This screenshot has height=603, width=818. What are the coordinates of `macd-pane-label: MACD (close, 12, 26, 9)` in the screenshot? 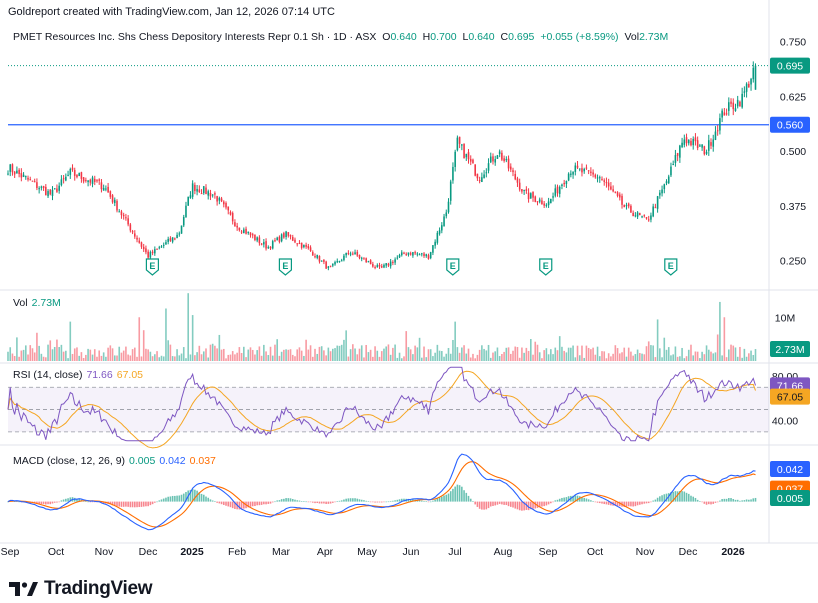 It's located at (69, 461).